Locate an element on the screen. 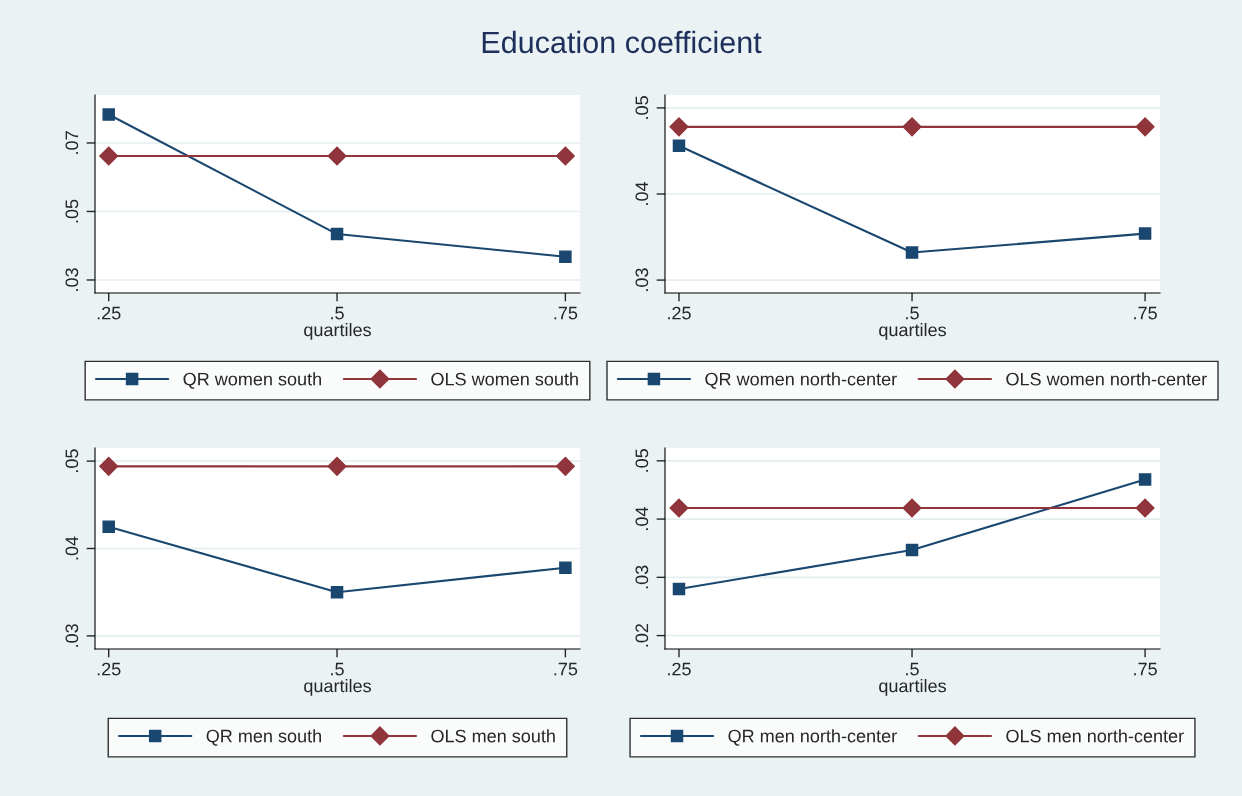  legend-label: QR women north-center is located at coordinates (801, 380).